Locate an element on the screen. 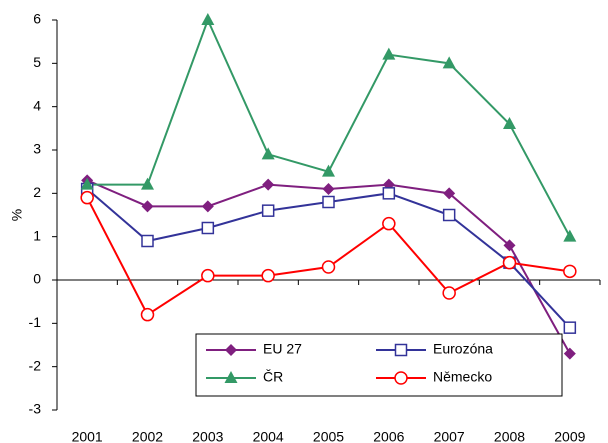  legend-box is located at coordinates (379, 365).